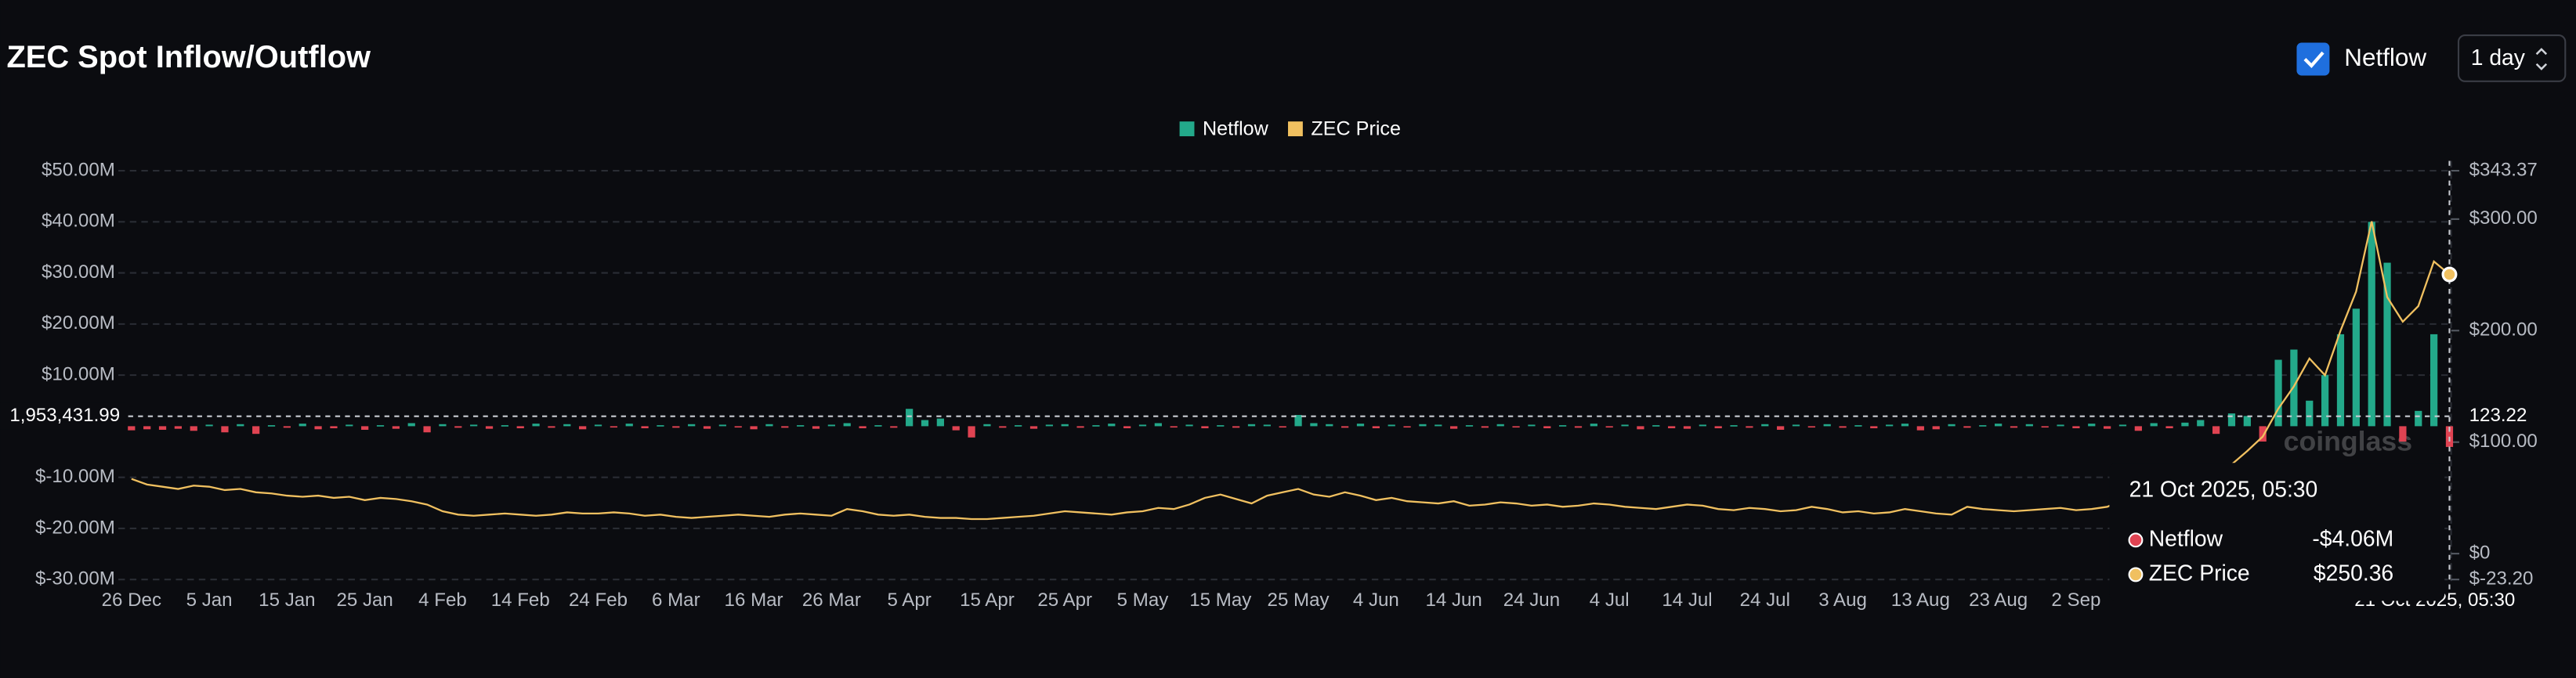  I want to click on tooltip-dot, so click(2136, 540).